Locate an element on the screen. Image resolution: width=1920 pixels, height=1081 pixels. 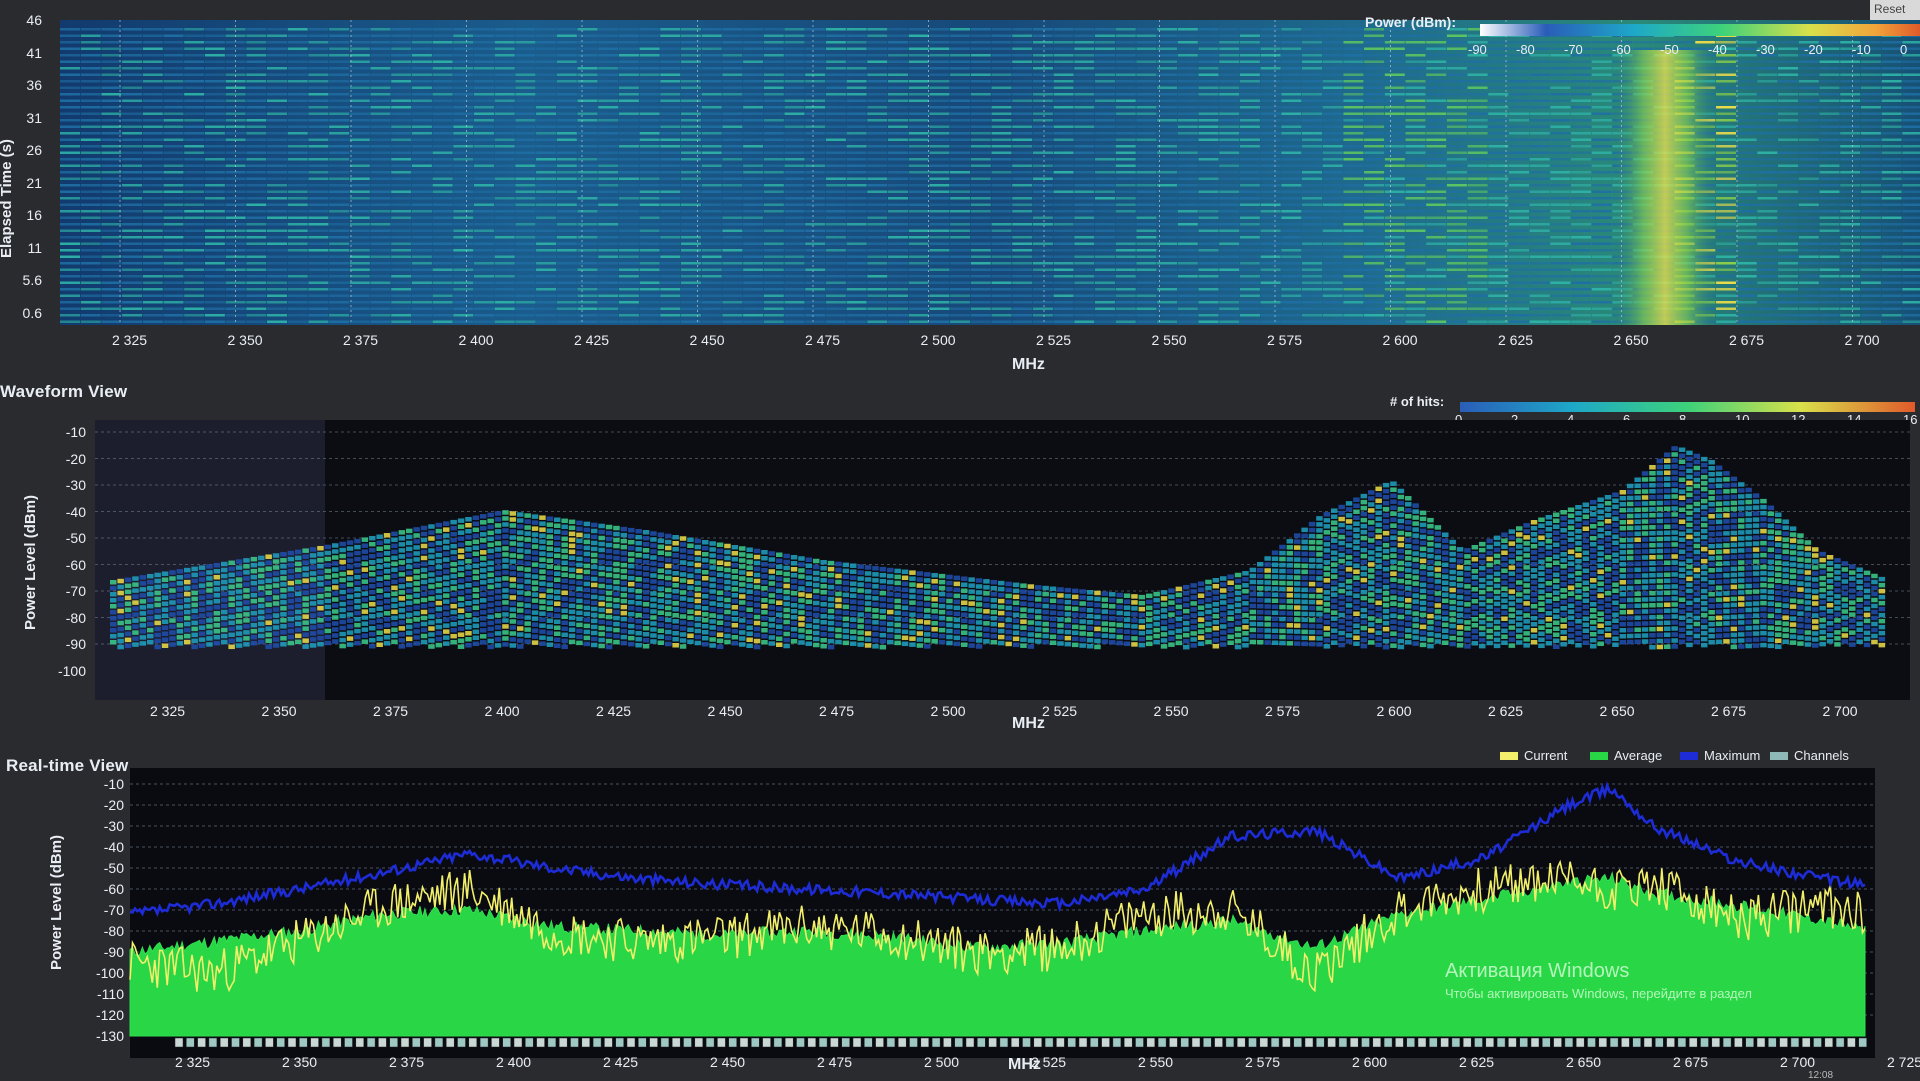
realtime-x-tick: 2 575 is located at coordinates (1262, 1062).